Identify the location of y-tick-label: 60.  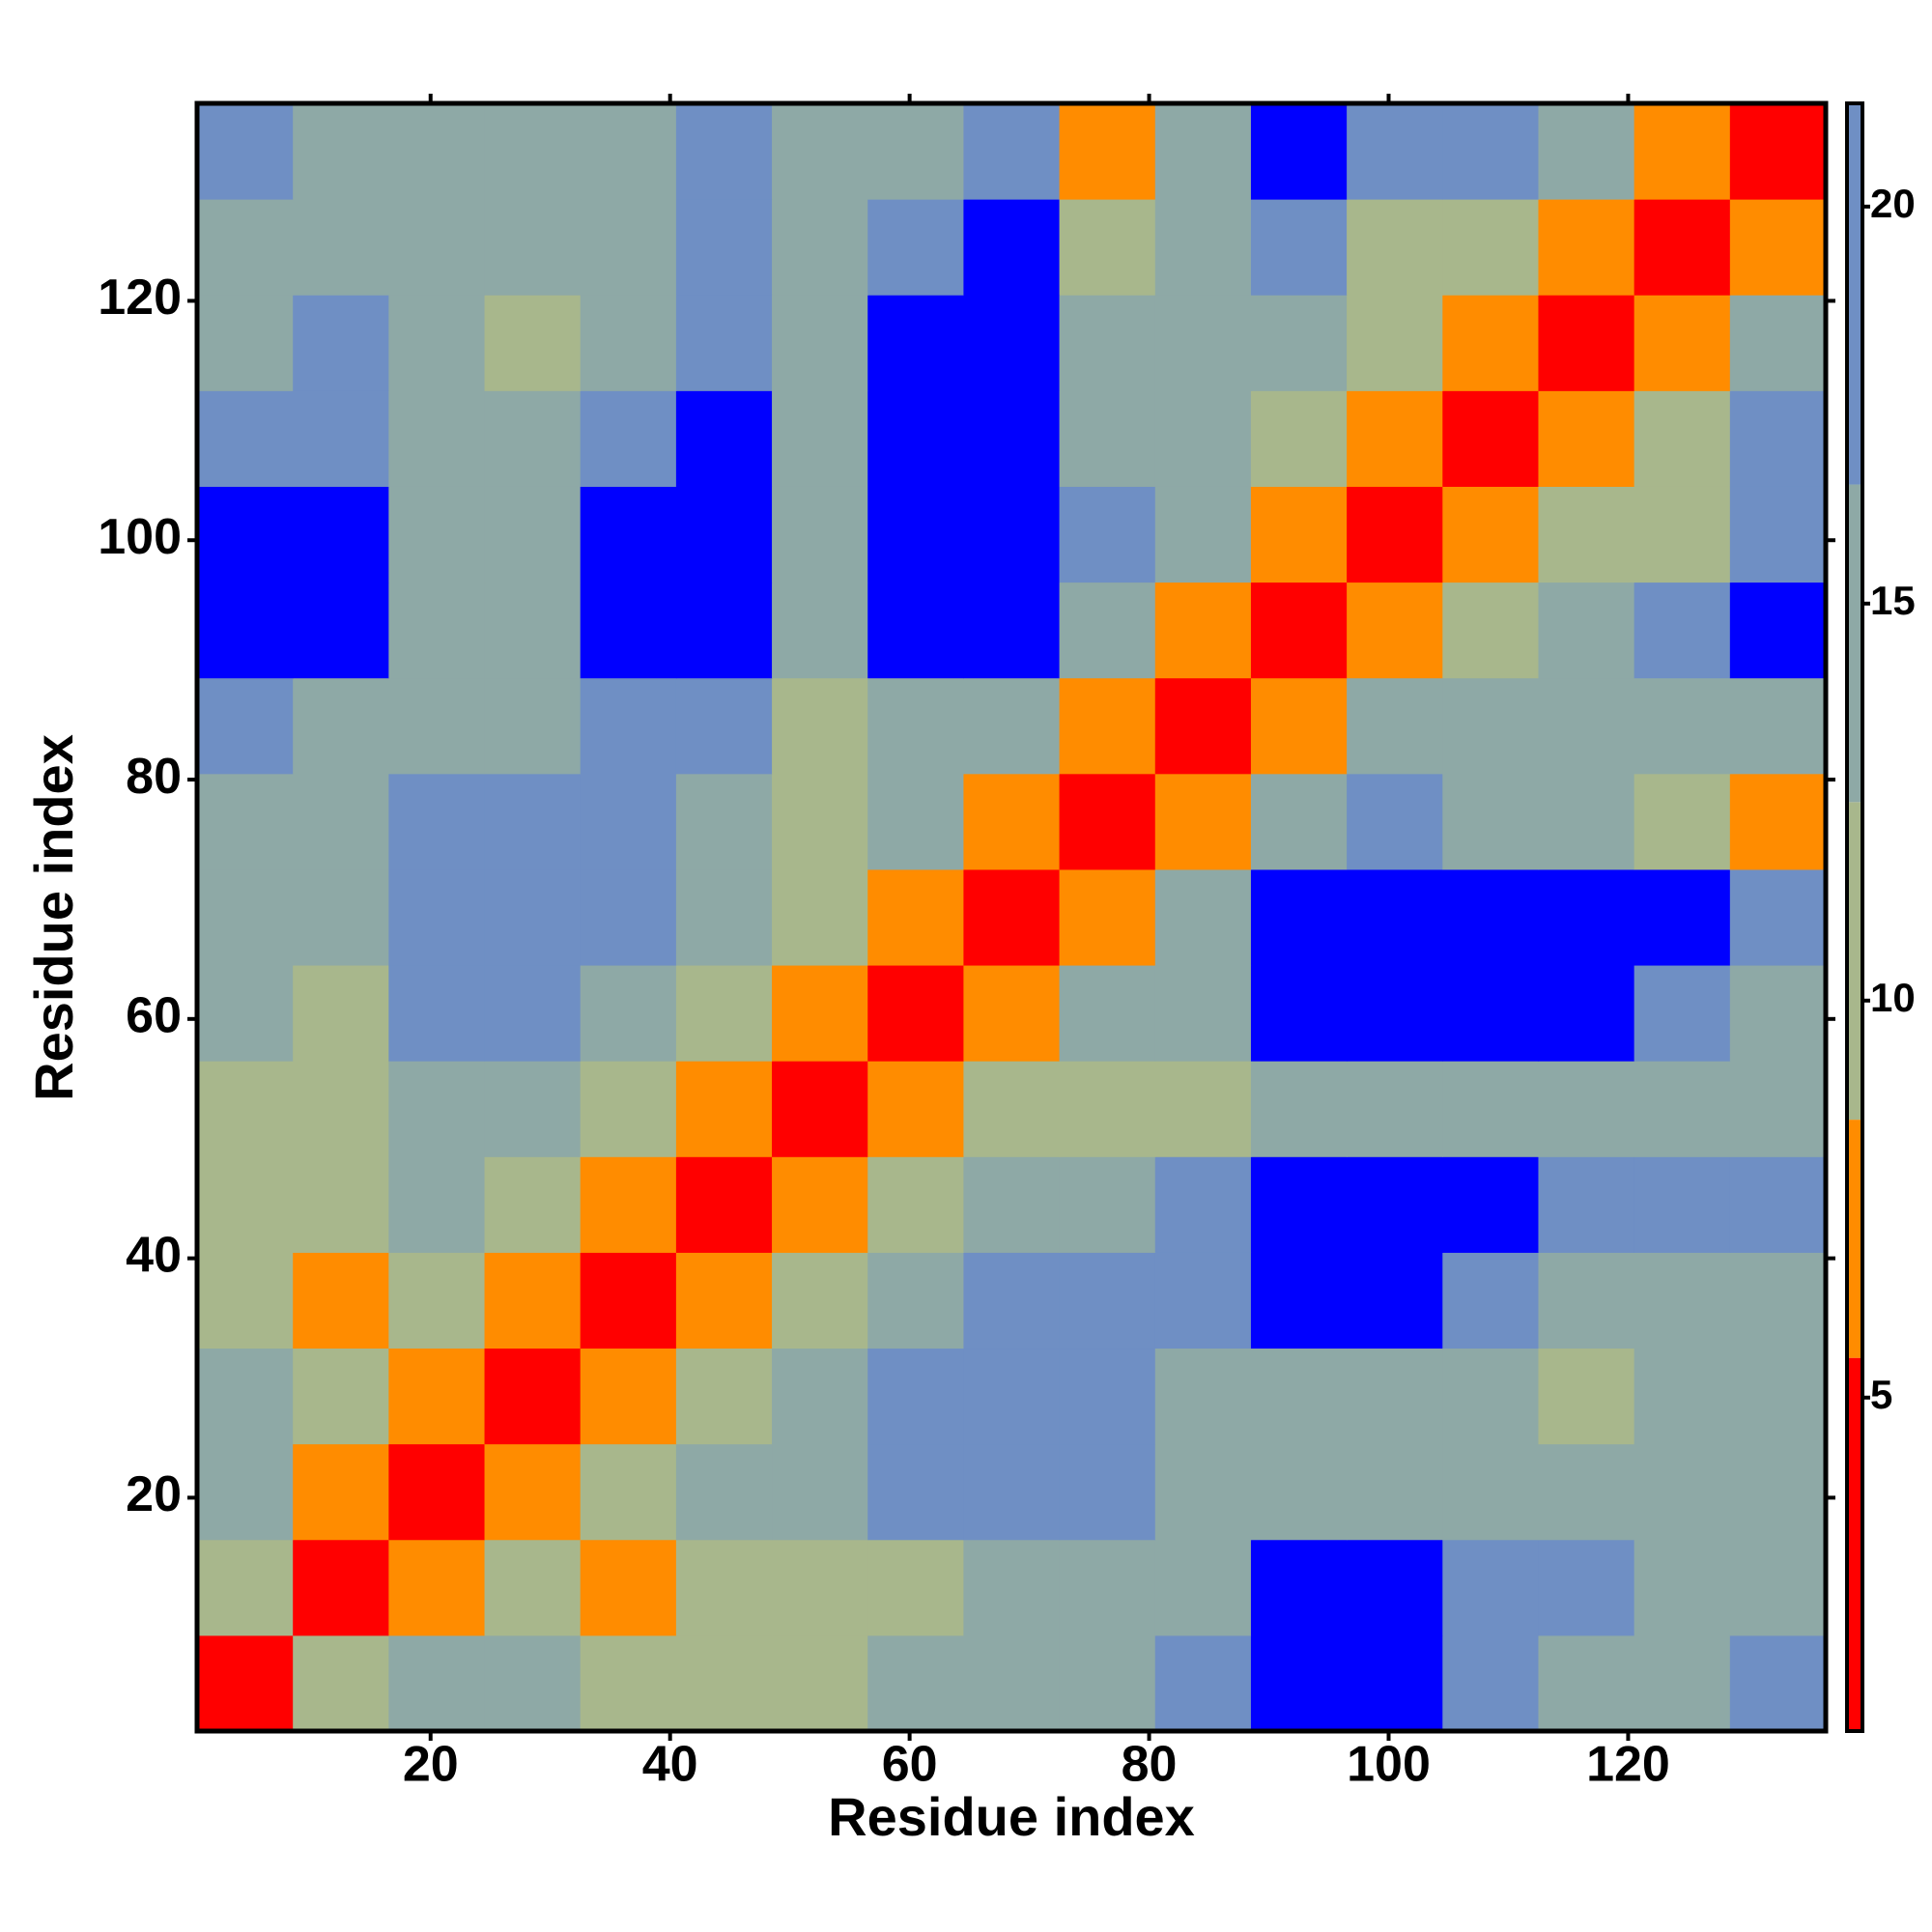
(154, 1016).